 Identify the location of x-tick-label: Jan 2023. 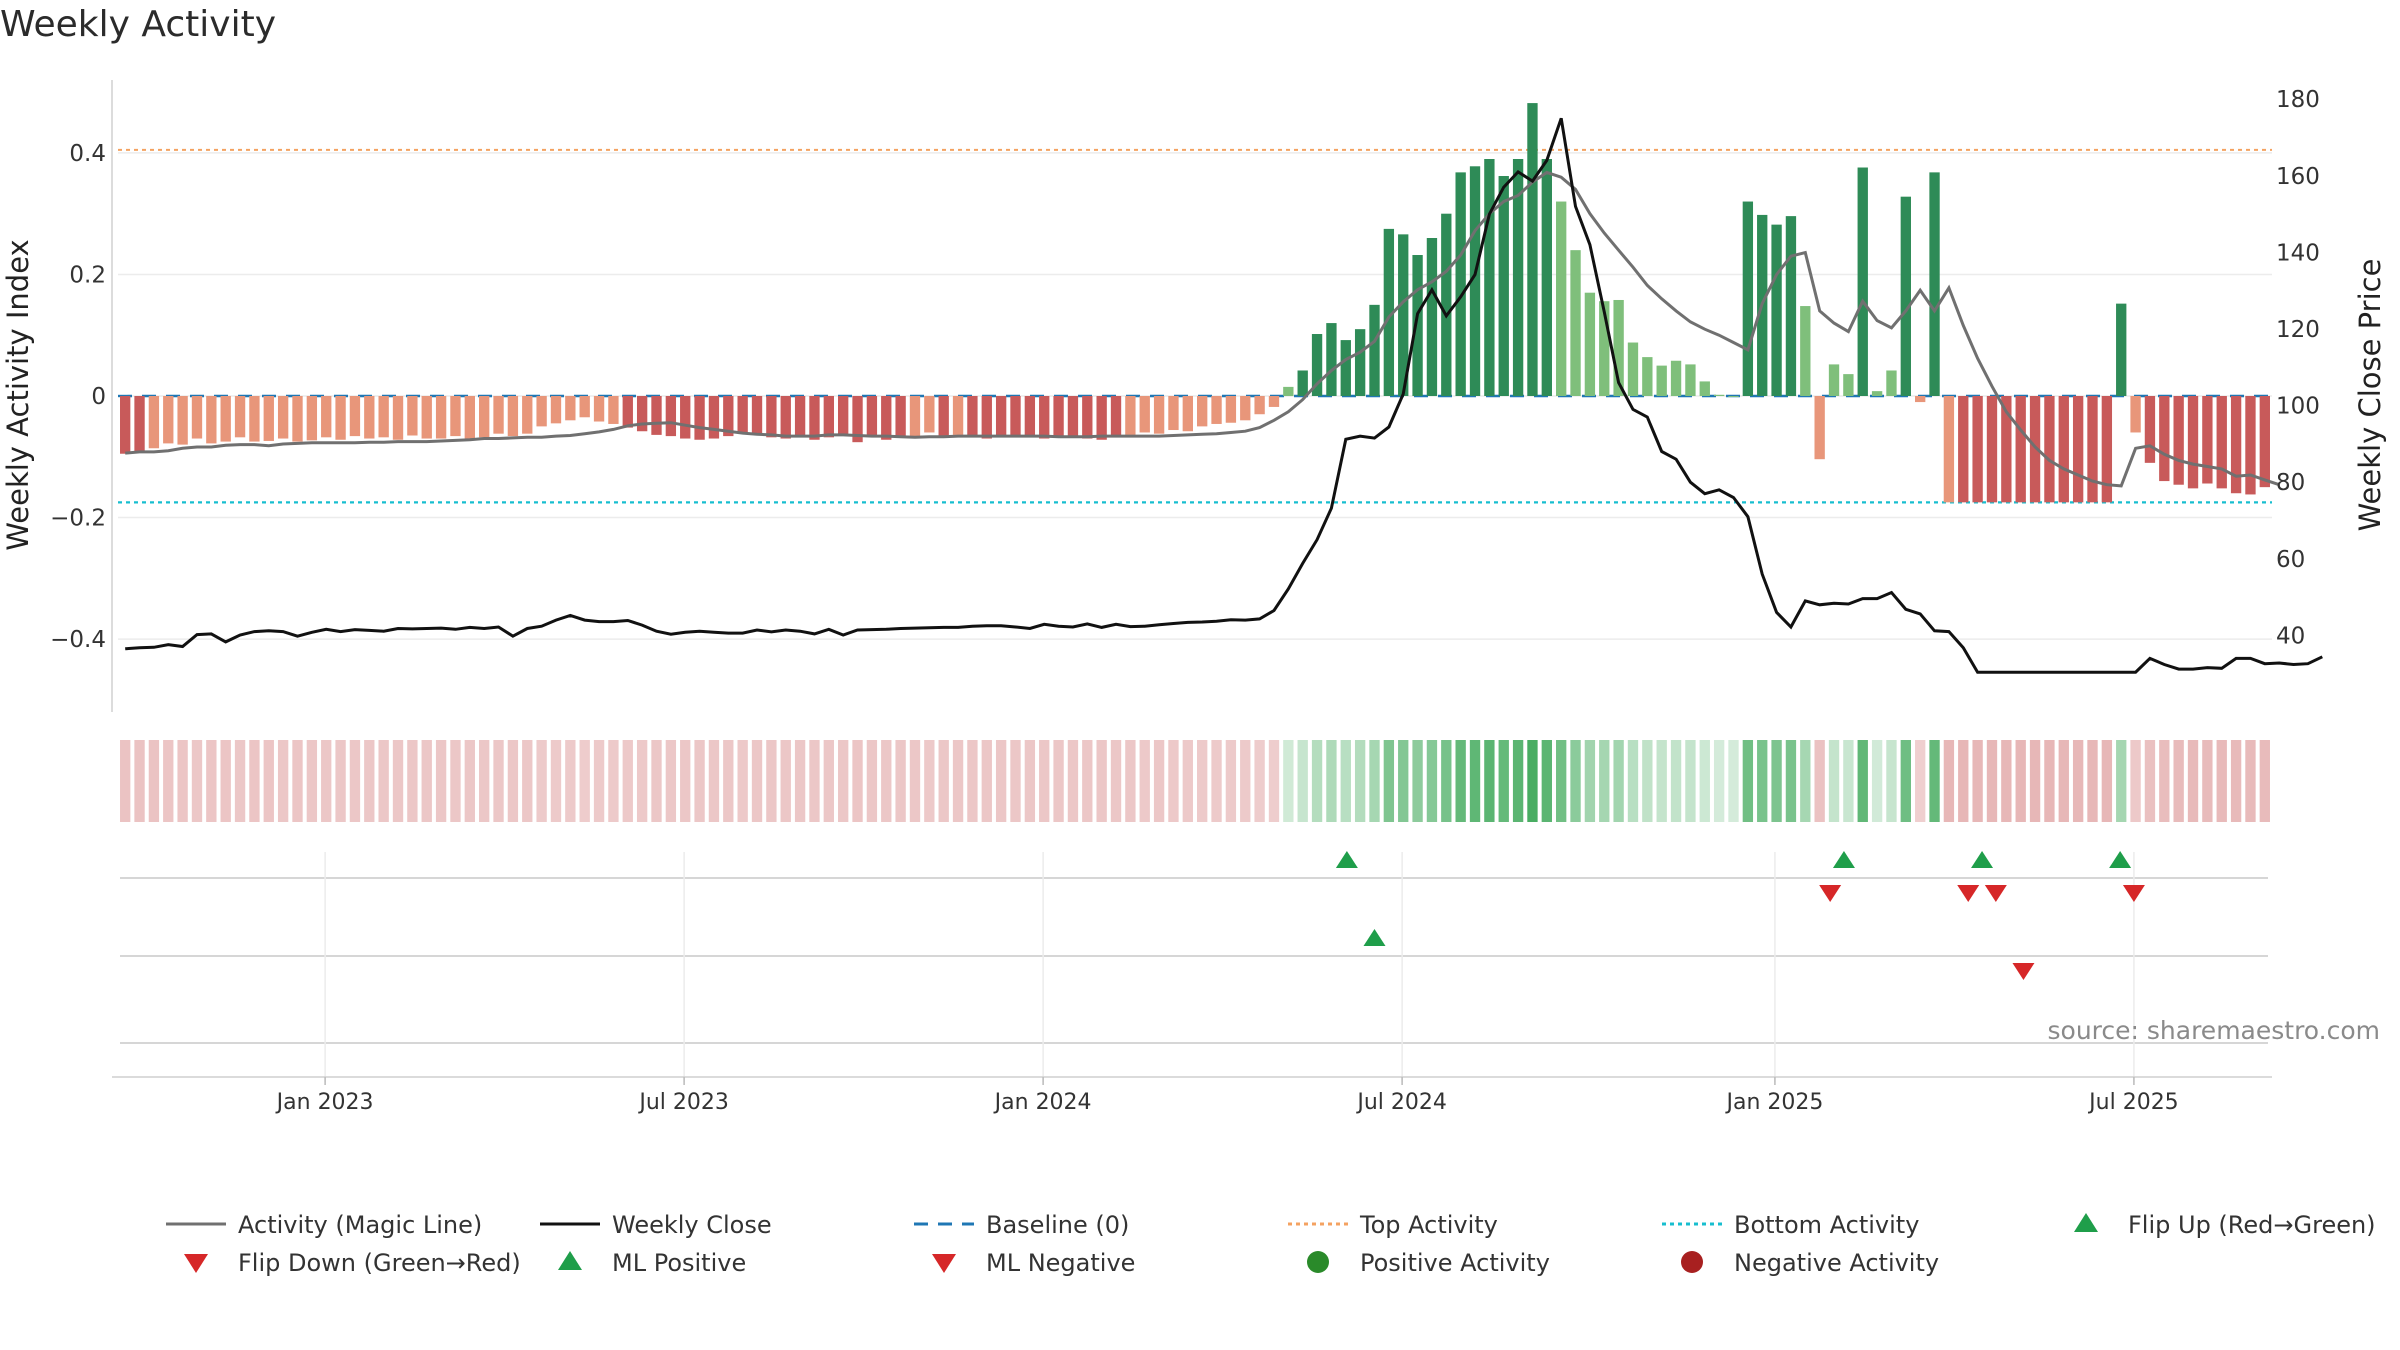
(324, 1102).